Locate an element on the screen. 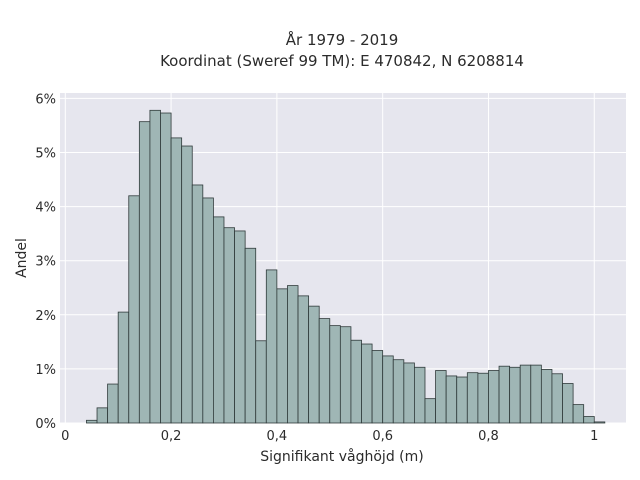 Image resolution: width=640 pixels, height=480 pixels. x-tick-label: 1 is located at coordinates (594, 436).